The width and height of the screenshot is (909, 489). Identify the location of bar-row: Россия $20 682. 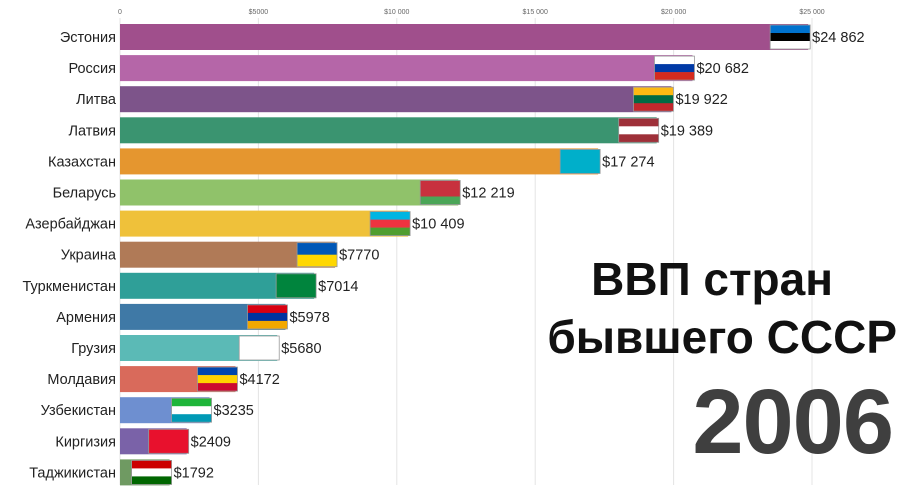
(408, 68).